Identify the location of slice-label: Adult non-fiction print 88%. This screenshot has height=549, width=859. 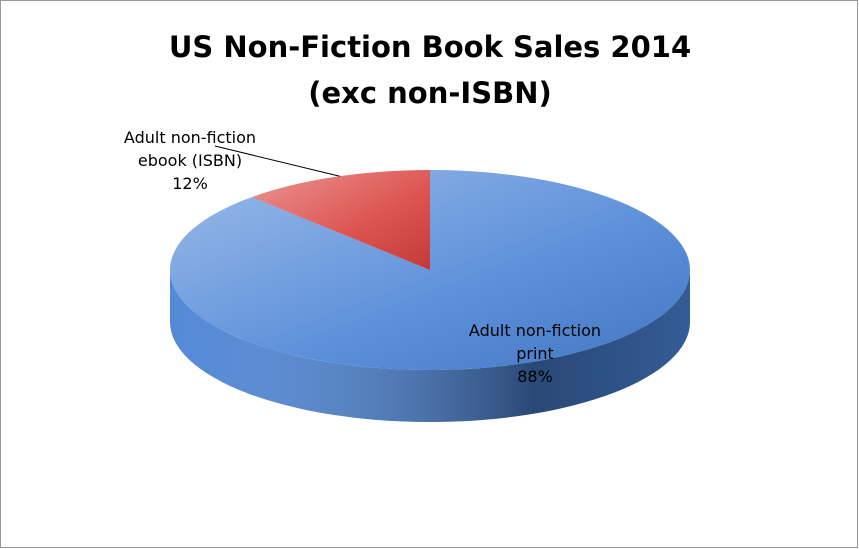
(535, 353).